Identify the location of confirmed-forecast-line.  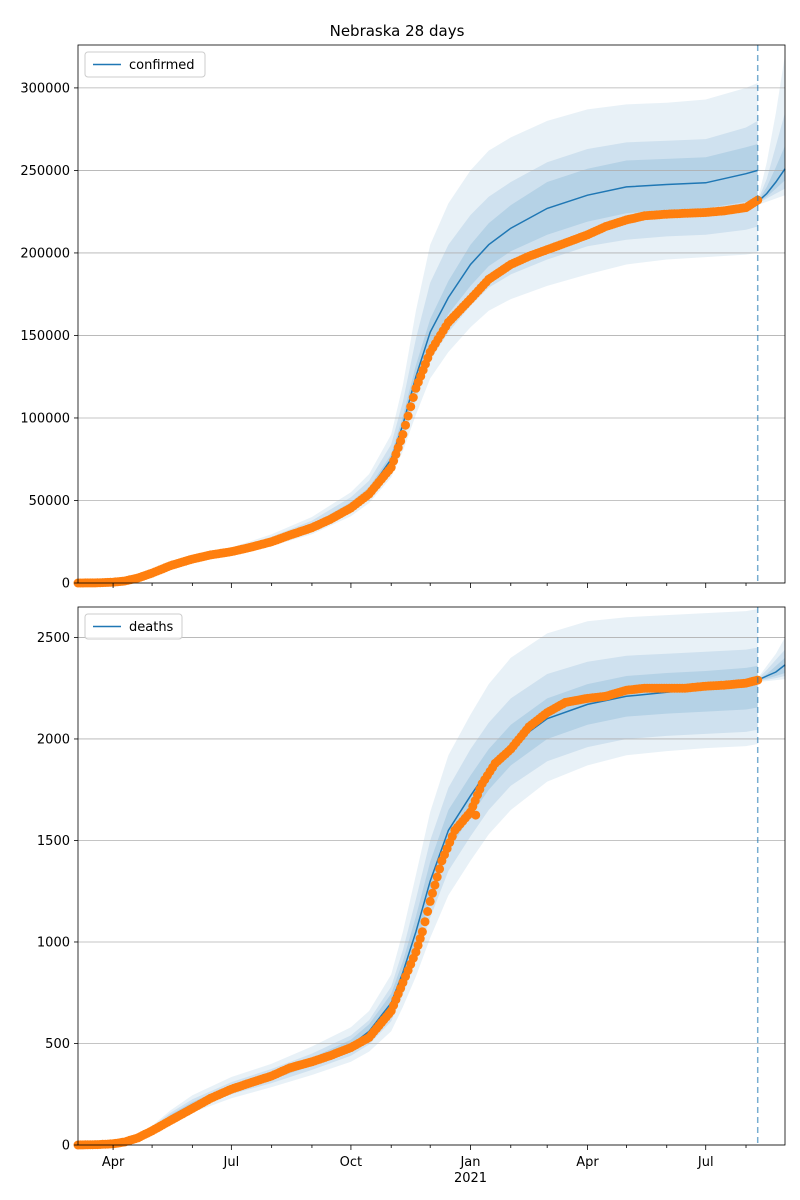
(771, 185).